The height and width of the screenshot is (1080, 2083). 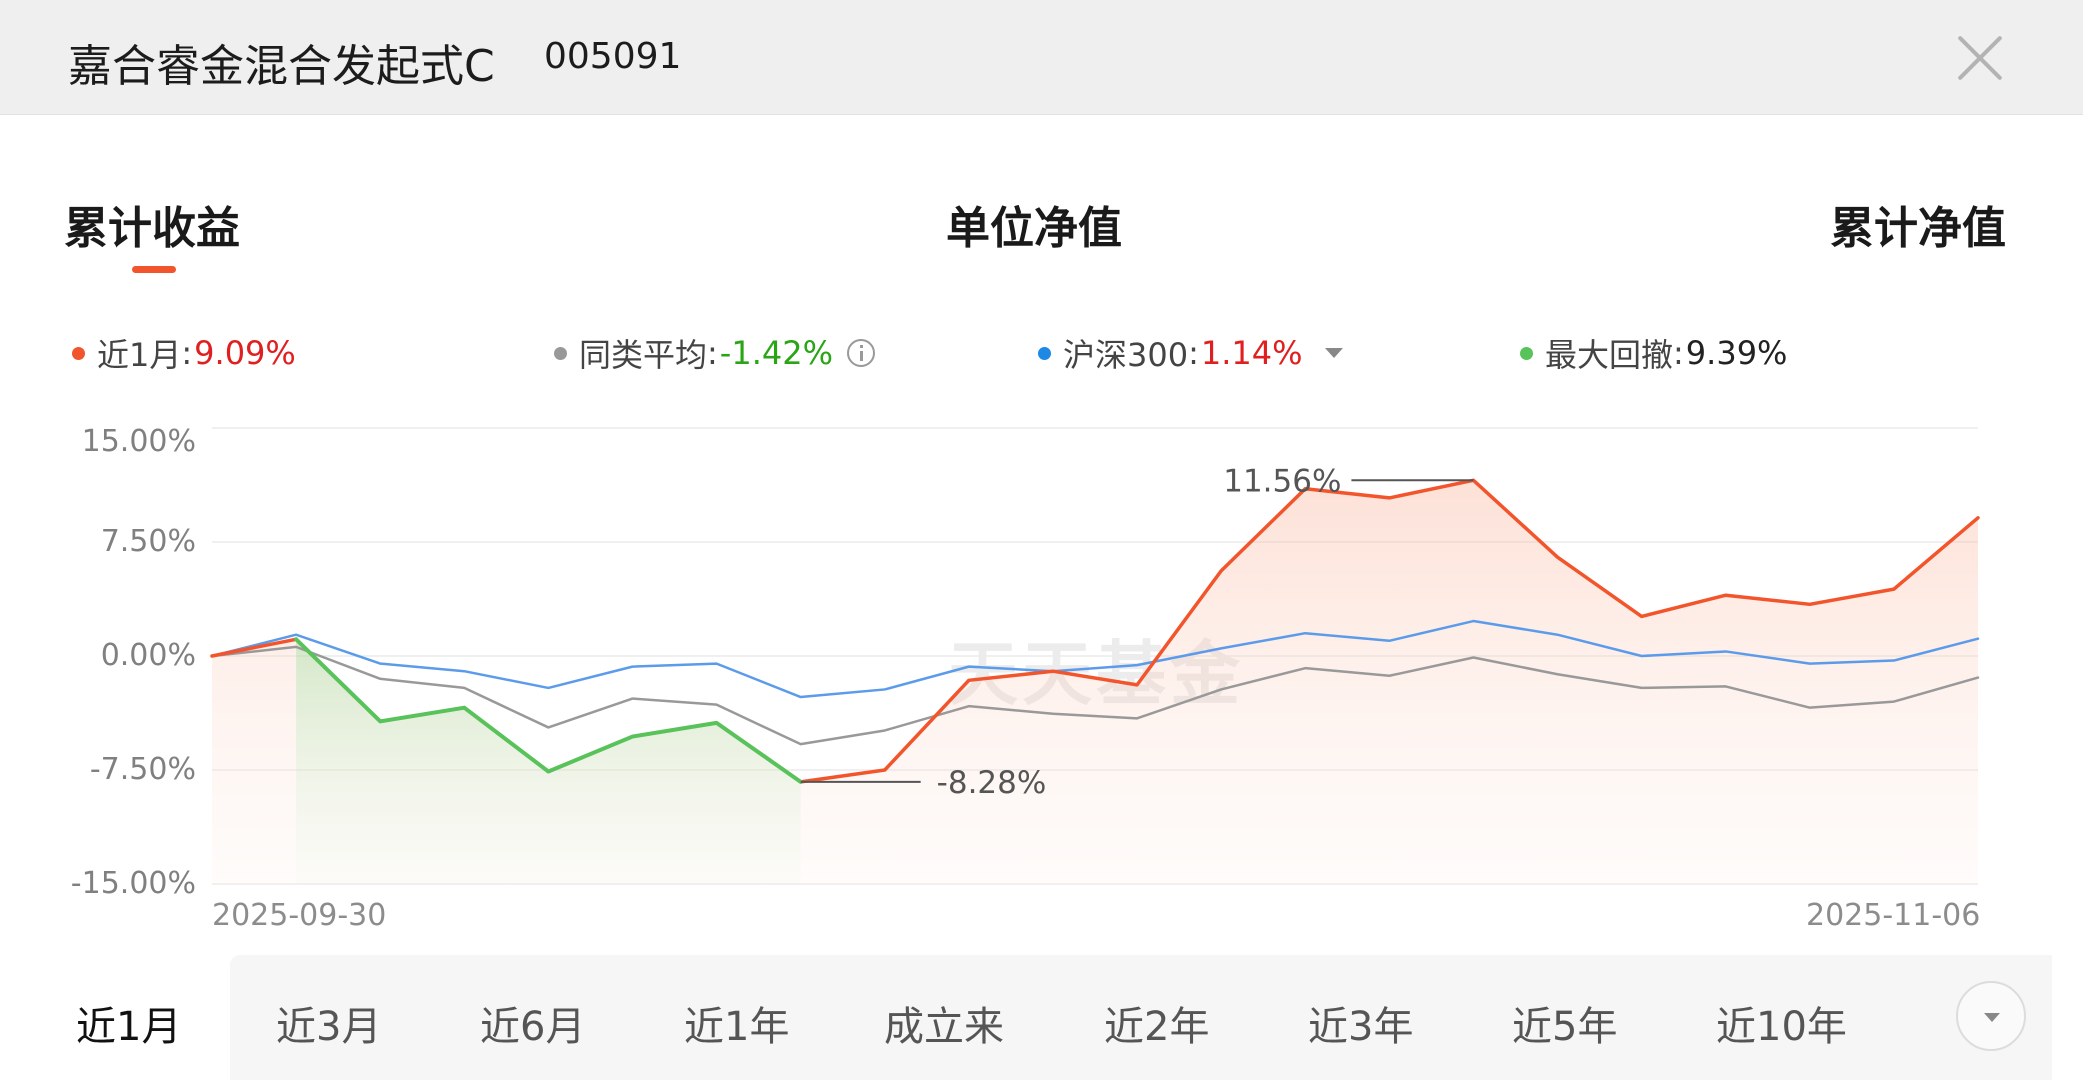 I want to click on legend-label: 沪深300, so click(x=1126, y=355).